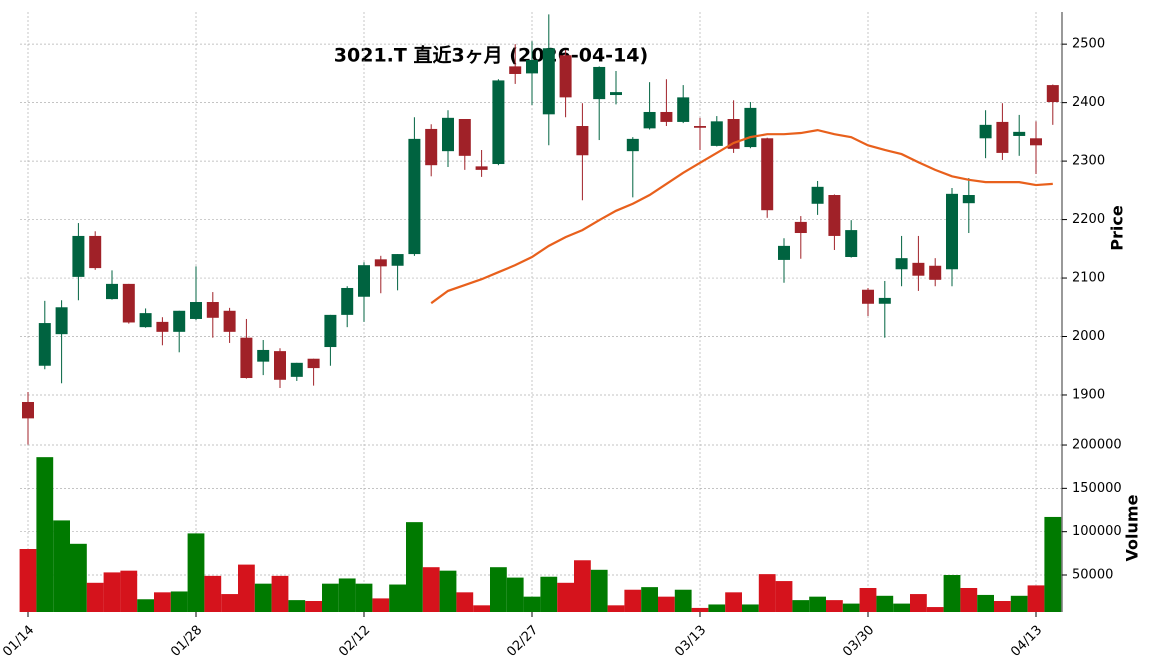 This screenshot has width=1152, height=670. I want to click on y-tick-label: 2400, so click(1088, 102).